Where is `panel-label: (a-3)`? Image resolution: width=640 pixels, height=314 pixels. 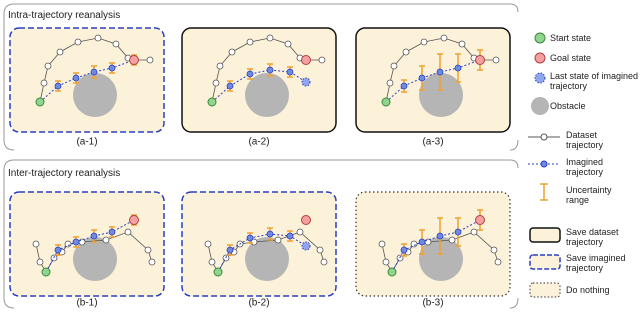
panel-label: (a-3) is located at coordinates (432, 142).